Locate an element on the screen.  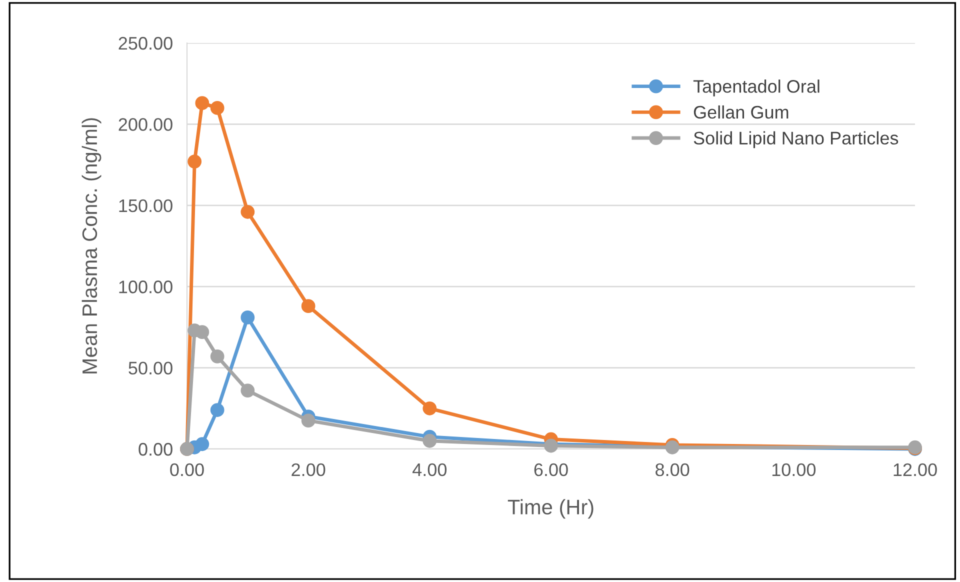
x-axis-title: Time (Hr) is located at coordinates (551, 509).